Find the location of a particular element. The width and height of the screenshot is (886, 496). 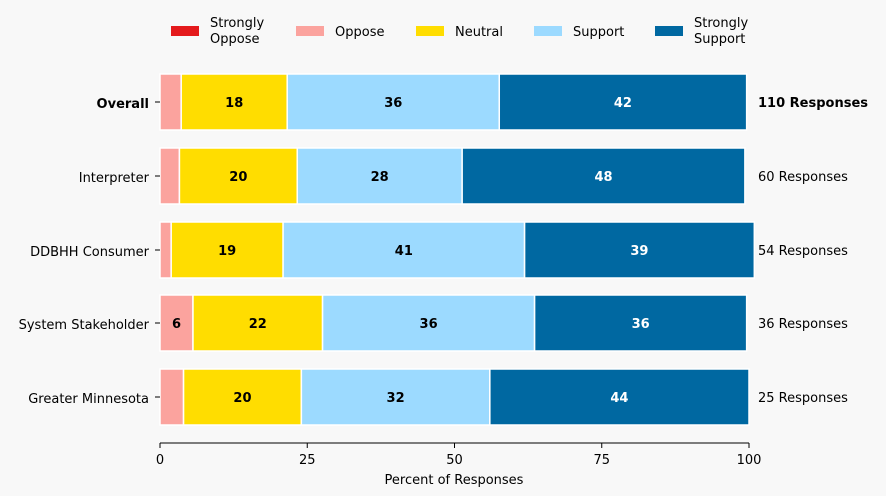

bar-row-interpreter: 20 28 48 is located at coordinates (452, 176).